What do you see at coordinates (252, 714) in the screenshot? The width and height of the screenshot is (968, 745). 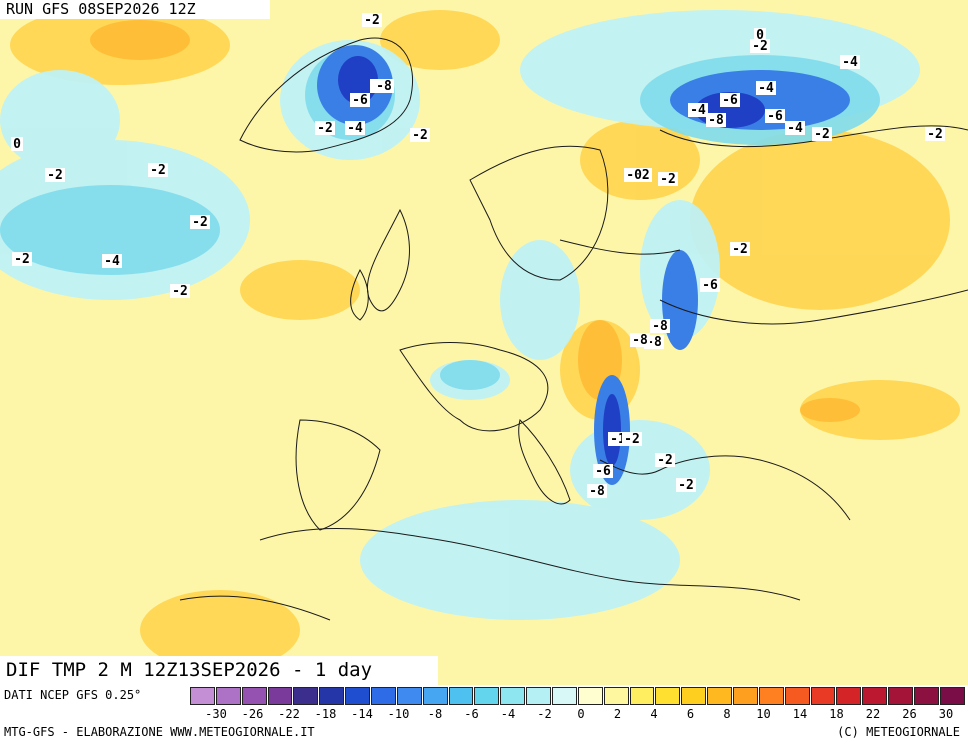 I see `legend-tick-label: -26` at bounding box center [252, 714].